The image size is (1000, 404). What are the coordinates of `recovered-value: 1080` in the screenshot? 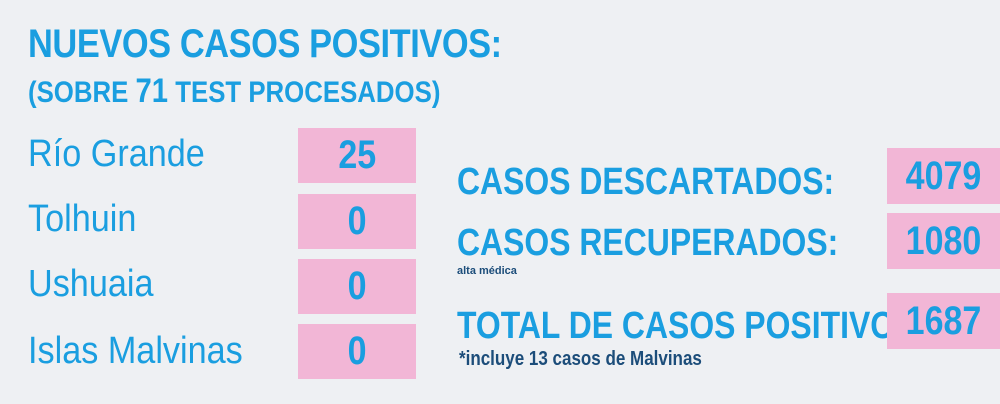 It's located at (943, 240).